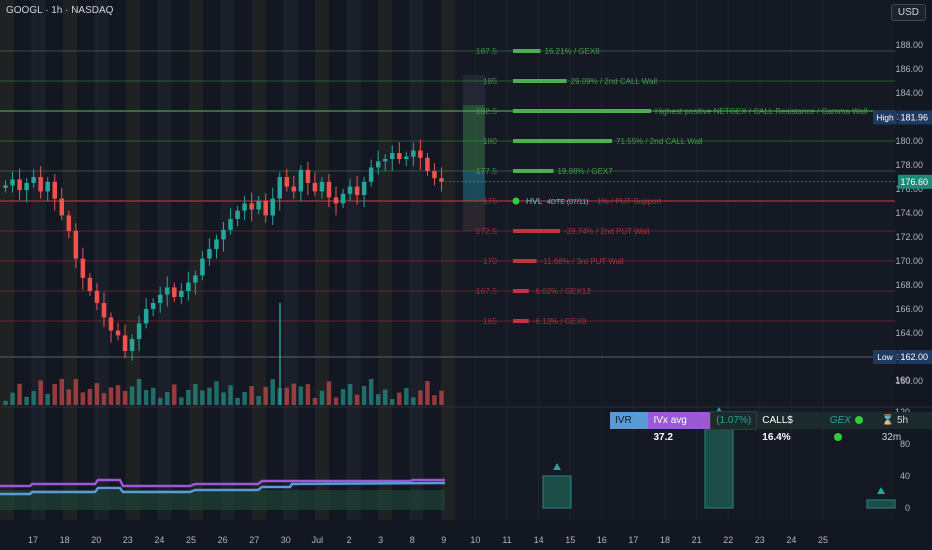 The image size is (932, 550). I want to click on price-tick-label: 168.00, so click(909, 285).